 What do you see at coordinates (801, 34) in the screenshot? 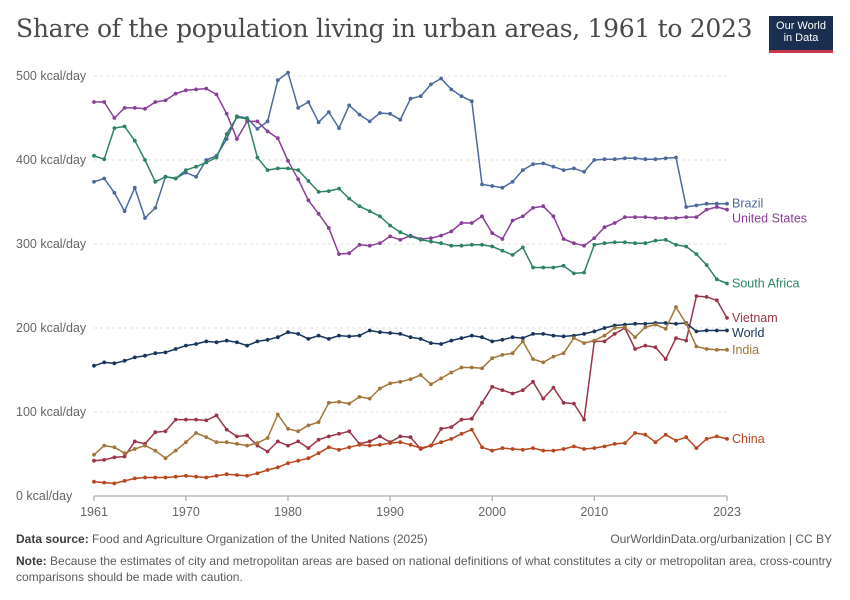
I see `owid-logo: Our World in Data` at bounding box center [801, 34].